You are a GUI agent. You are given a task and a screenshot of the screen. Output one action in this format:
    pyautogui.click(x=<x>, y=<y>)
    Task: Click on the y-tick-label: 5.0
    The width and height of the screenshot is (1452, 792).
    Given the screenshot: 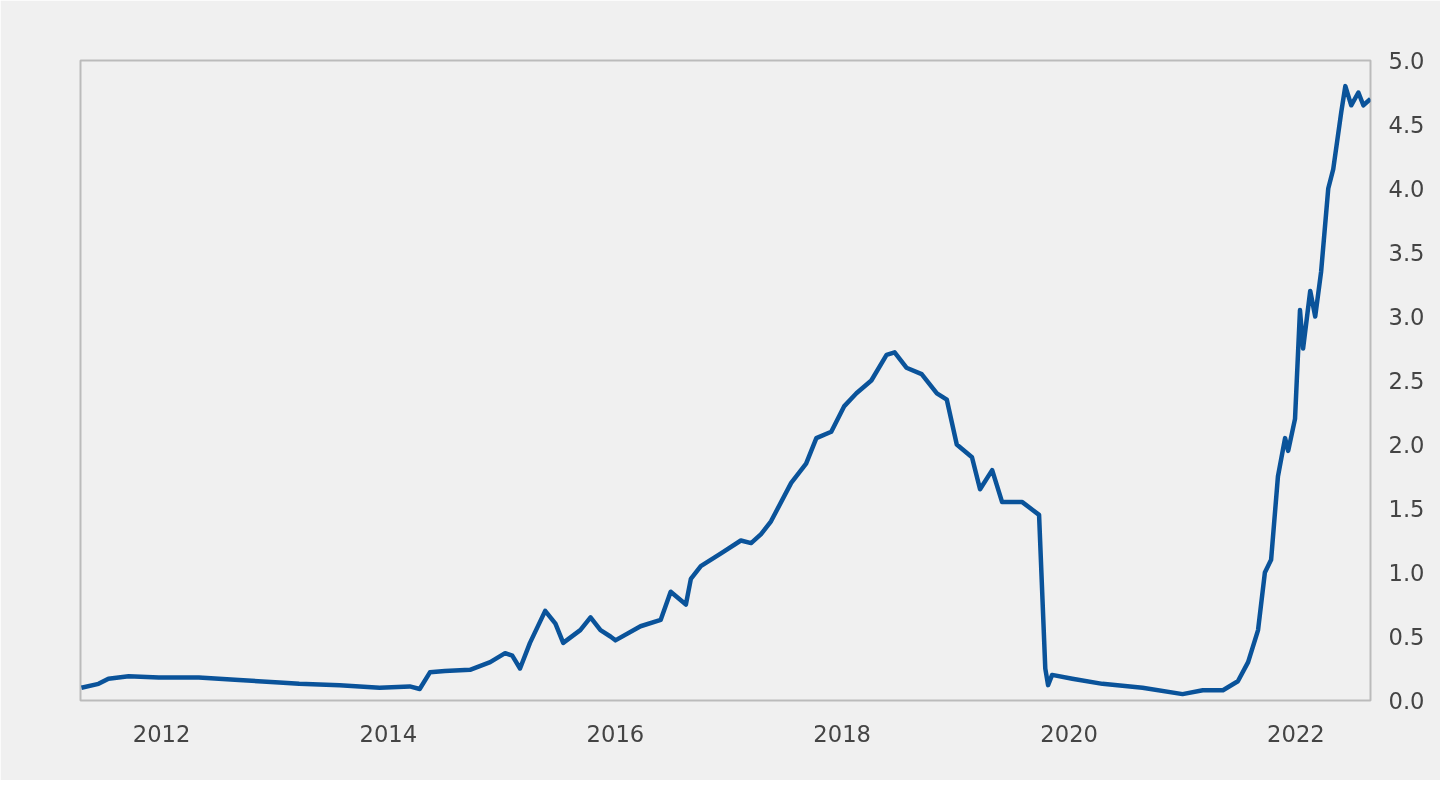 What is the action you would take?
    pyautogui.click(x=1406, y=61)
    